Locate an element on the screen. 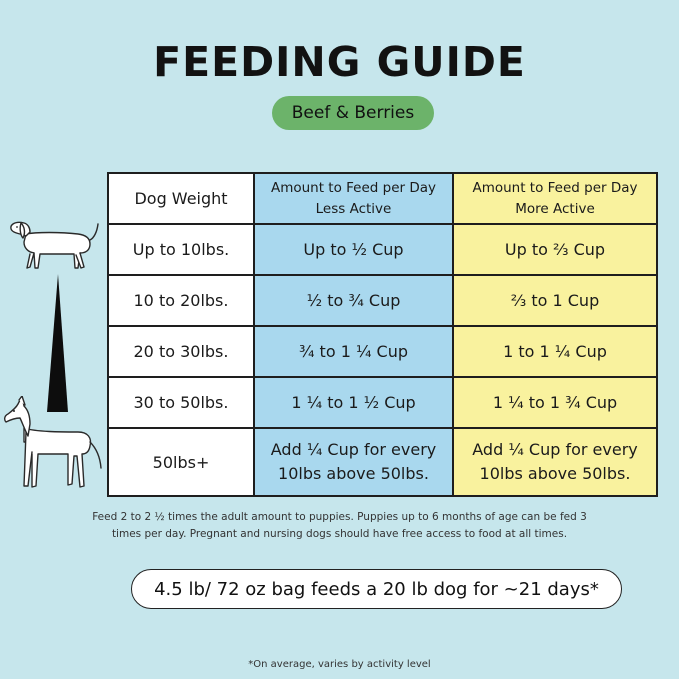  more-line2: 10lbs above 50lbs. is located at coordinates (555, 473).